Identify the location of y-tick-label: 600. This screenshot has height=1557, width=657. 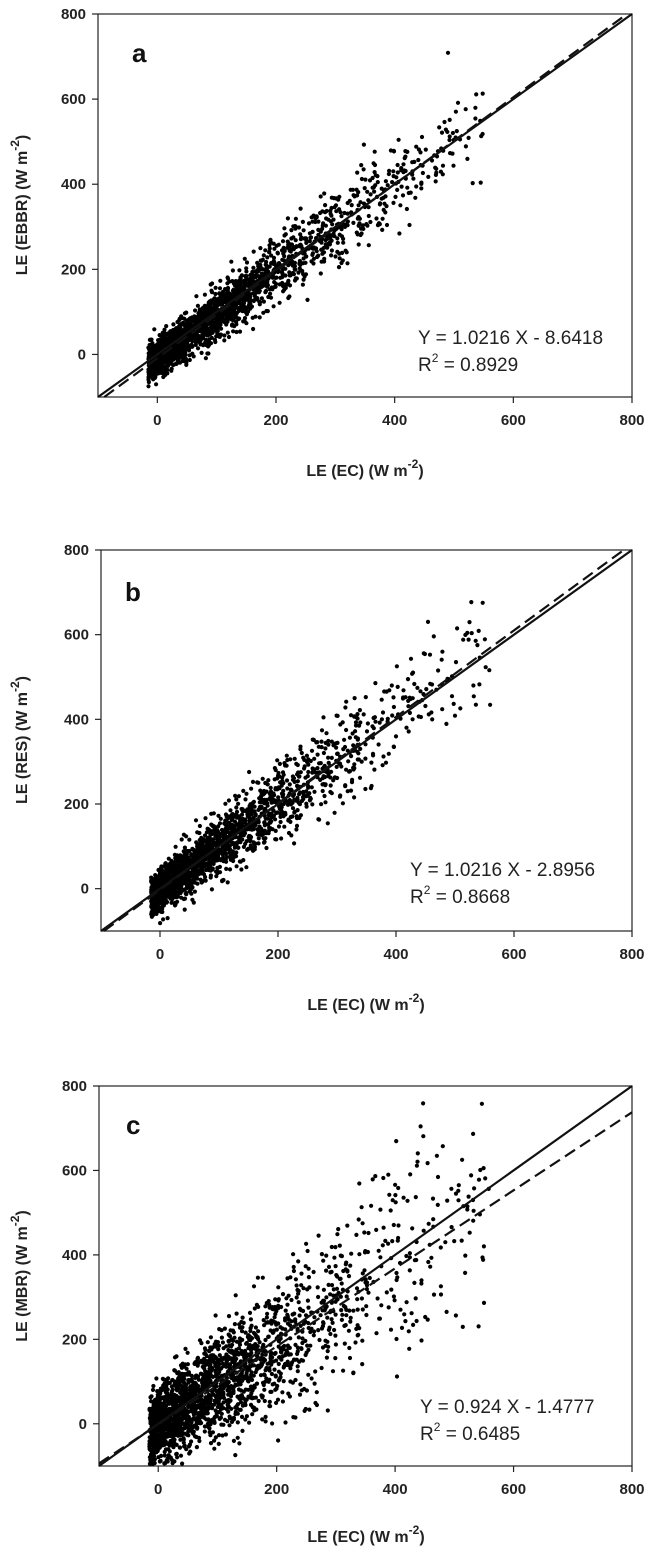
(76, 635).